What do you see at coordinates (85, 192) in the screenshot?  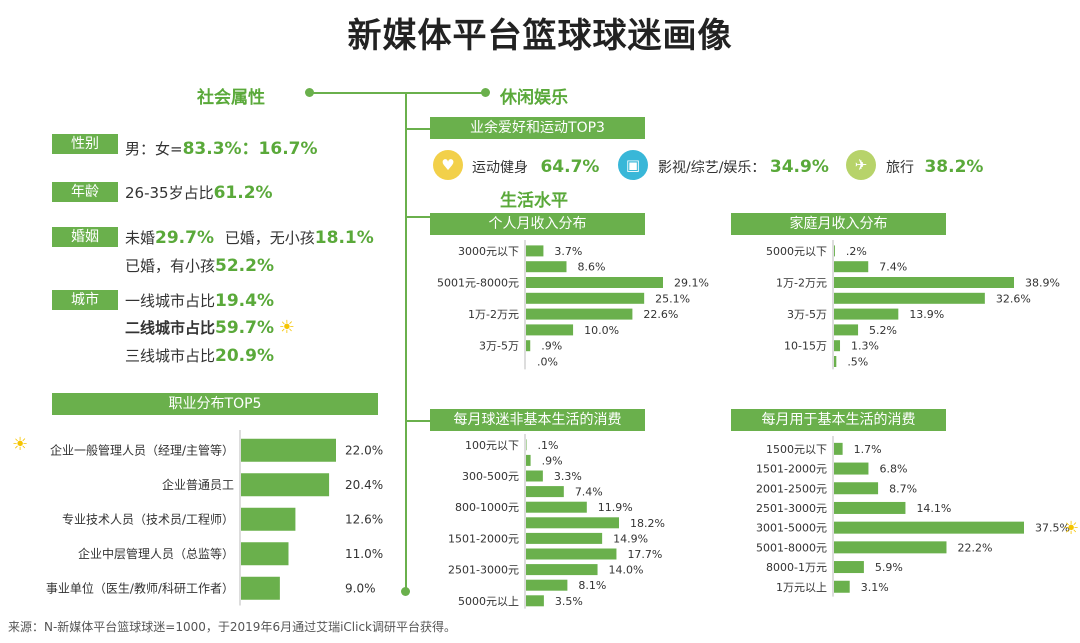 I see `tag-age: 年龄` at bounding box center [85, 192].